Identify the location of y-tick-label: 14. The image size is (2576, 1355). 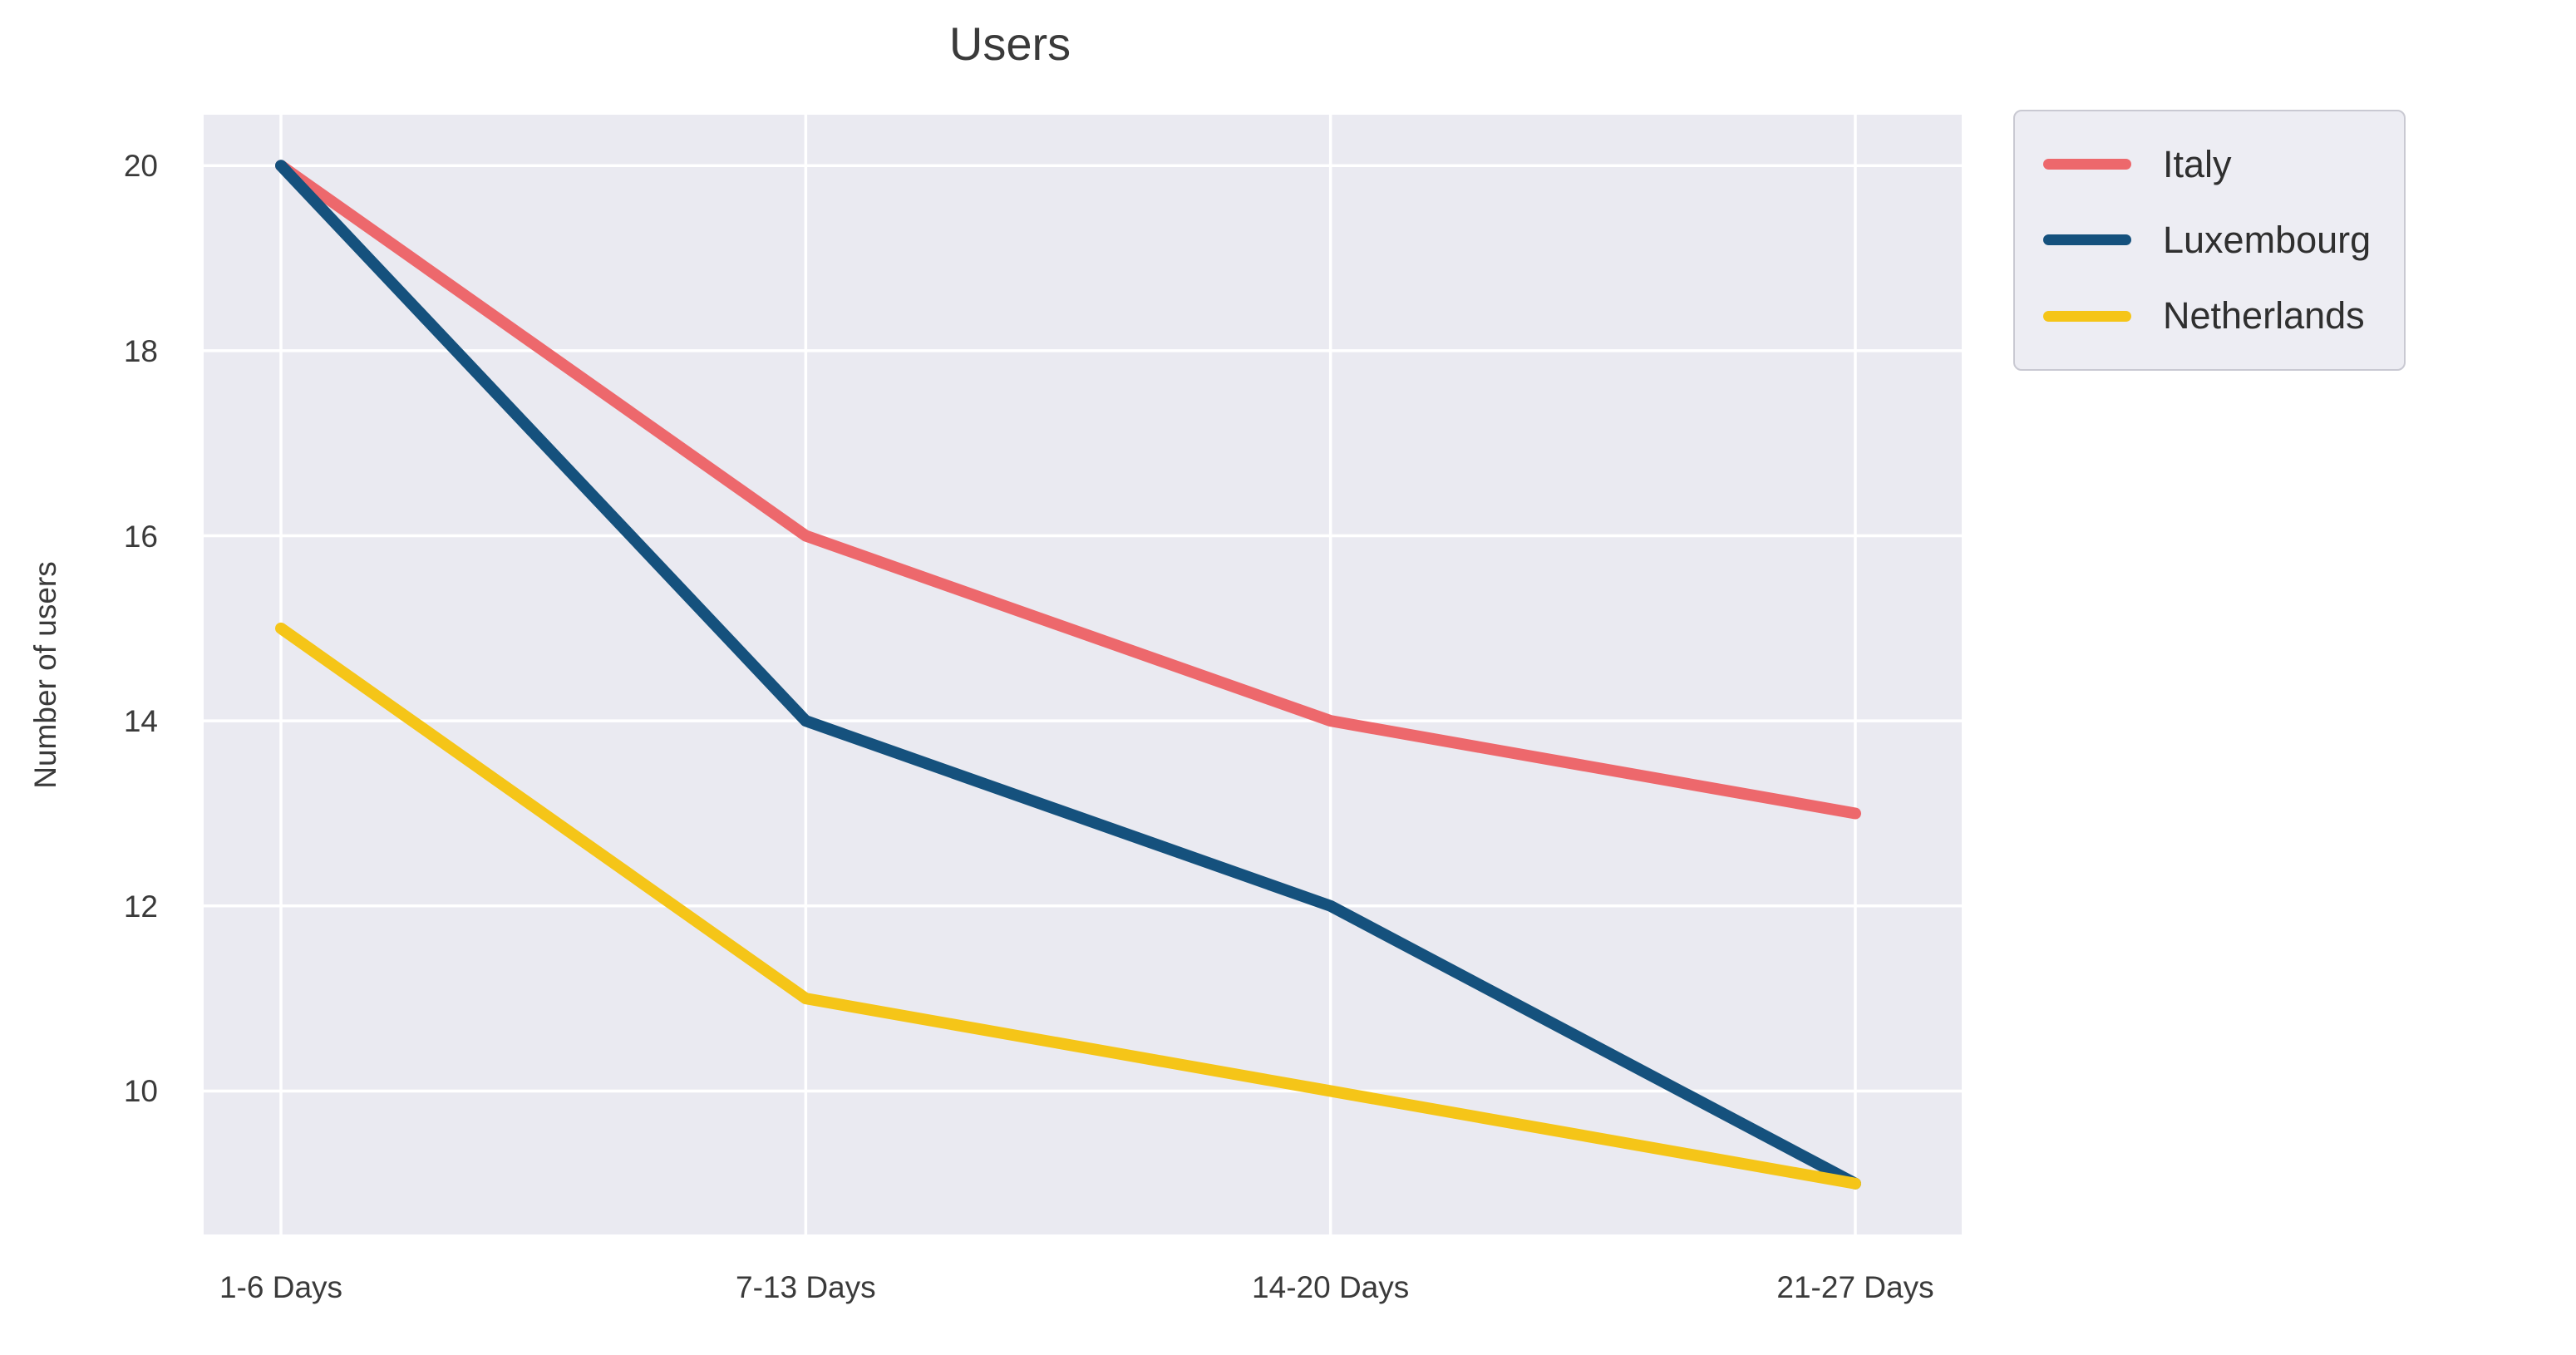
(140, 721).